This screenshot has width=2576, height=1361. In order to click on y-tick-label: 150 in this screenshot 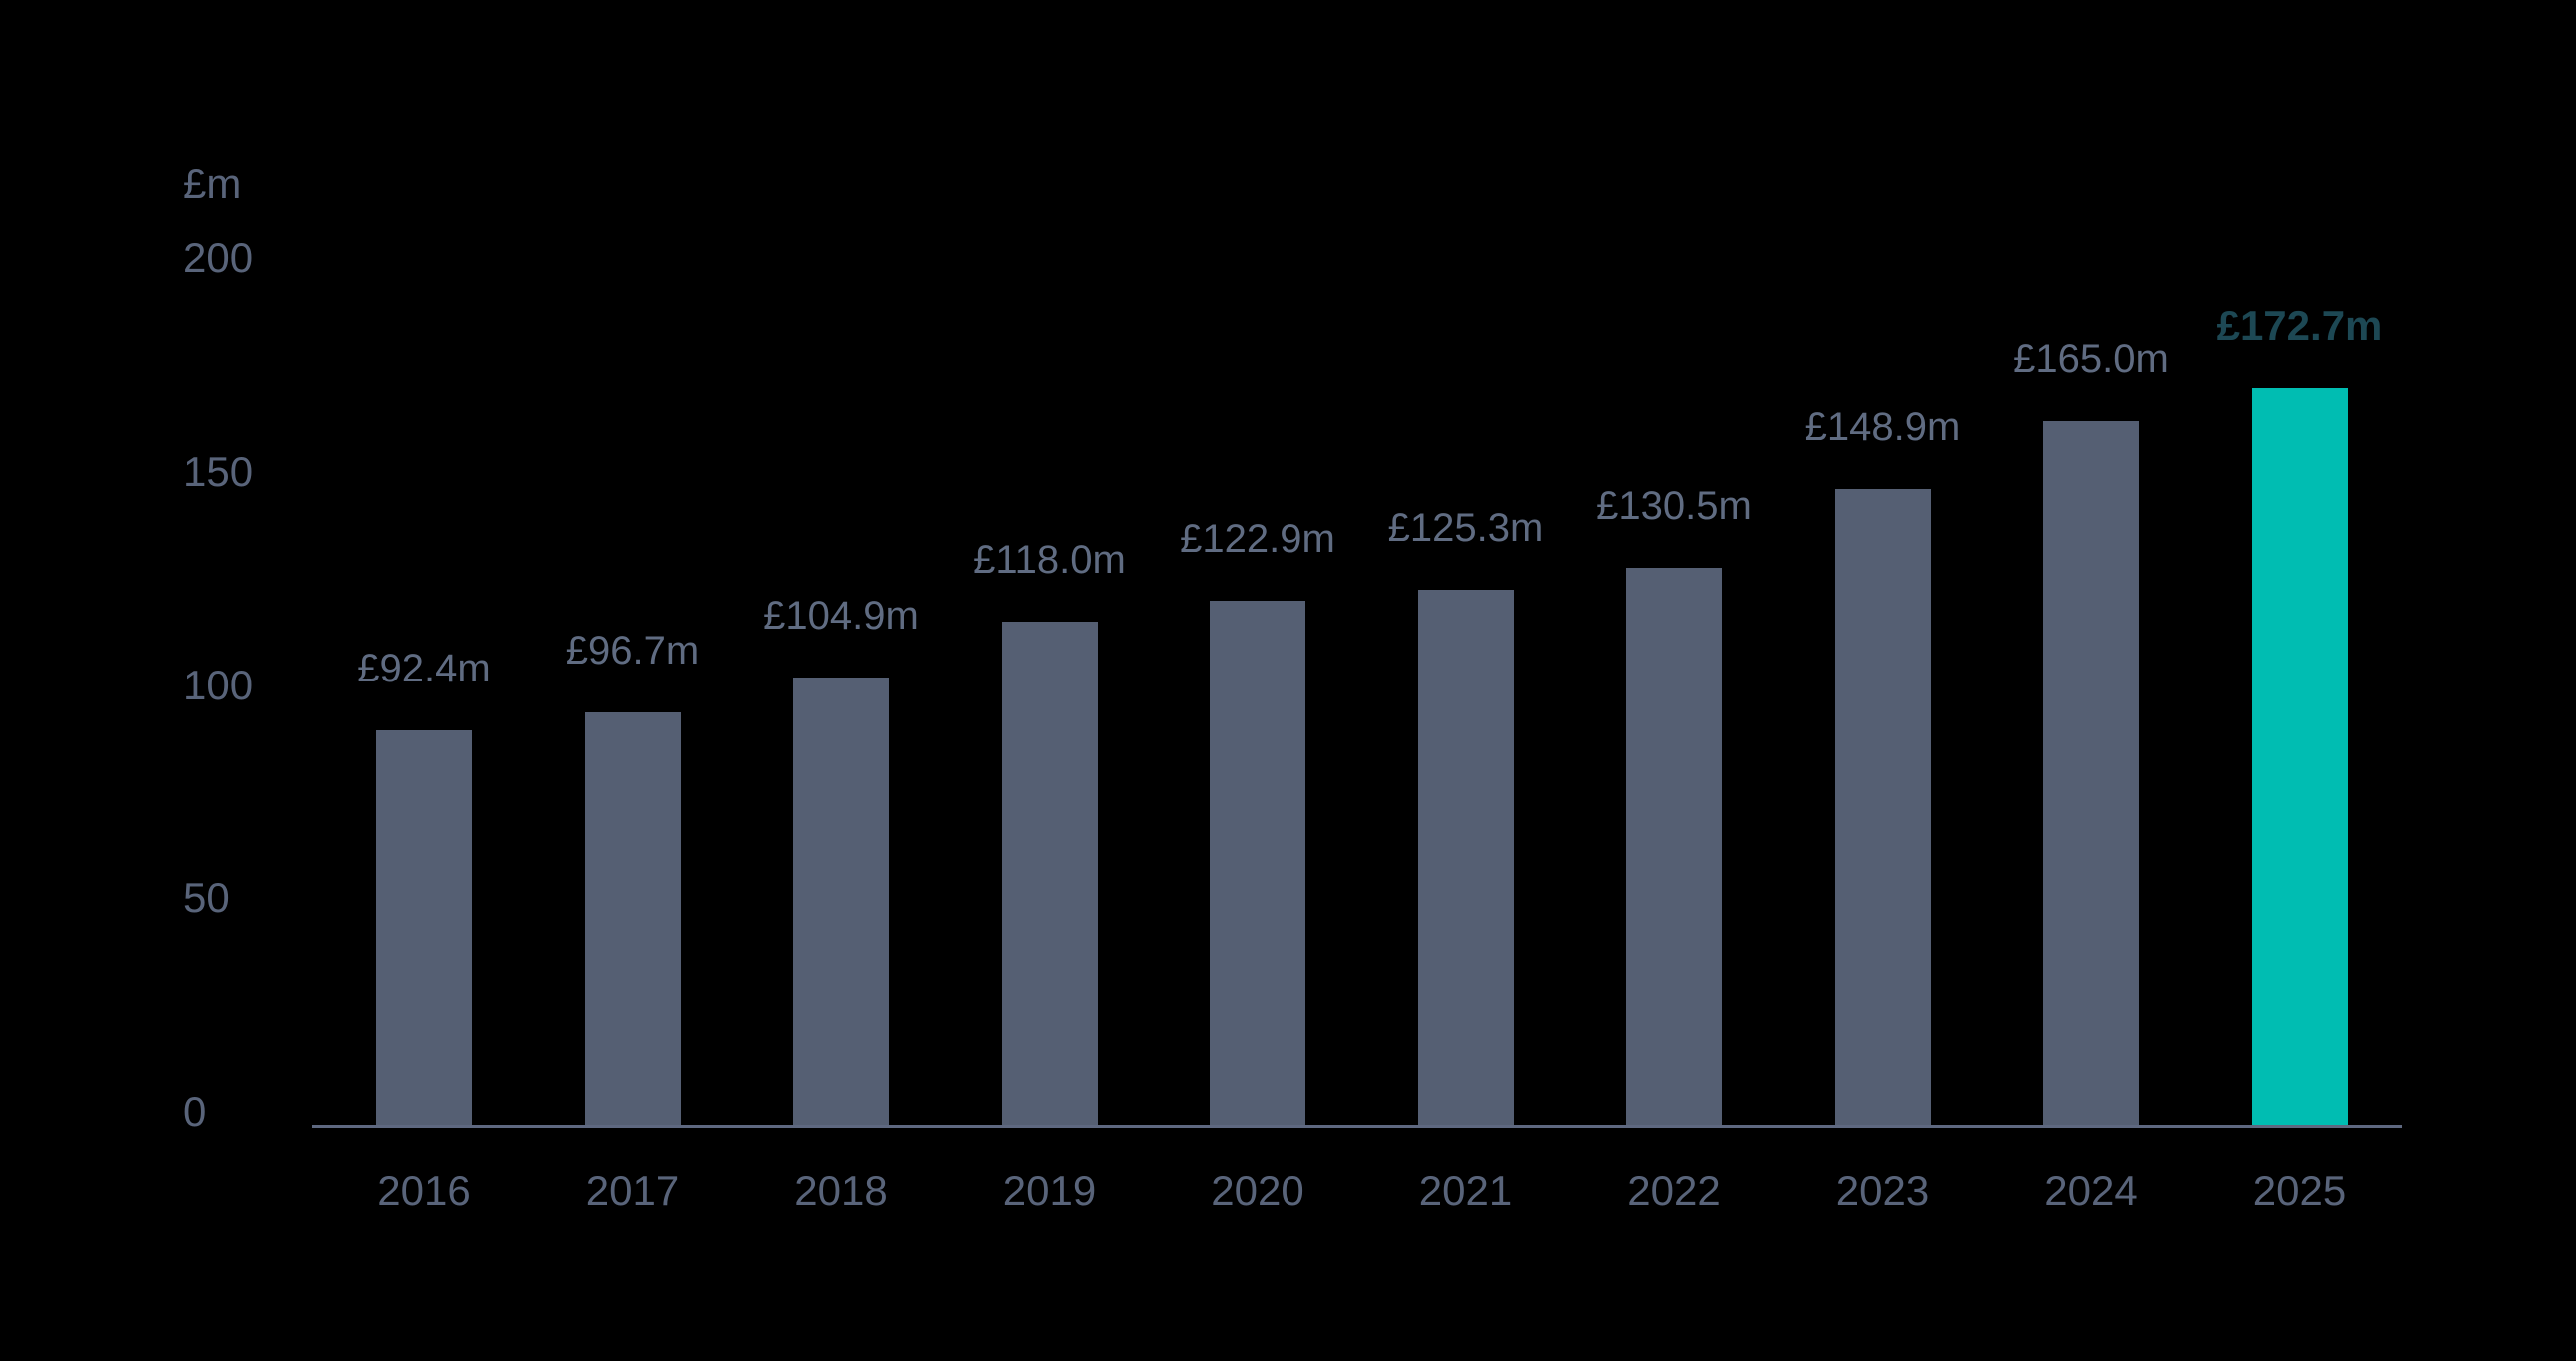, I will do `click(218, 471)`.